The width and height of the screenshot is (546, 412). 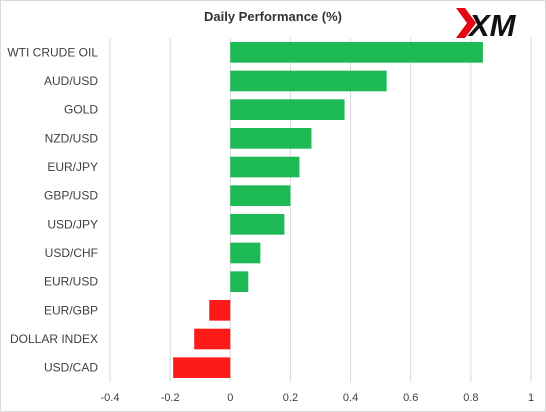 I want to click on xm-logo: XM, so click(x=486, y=24).